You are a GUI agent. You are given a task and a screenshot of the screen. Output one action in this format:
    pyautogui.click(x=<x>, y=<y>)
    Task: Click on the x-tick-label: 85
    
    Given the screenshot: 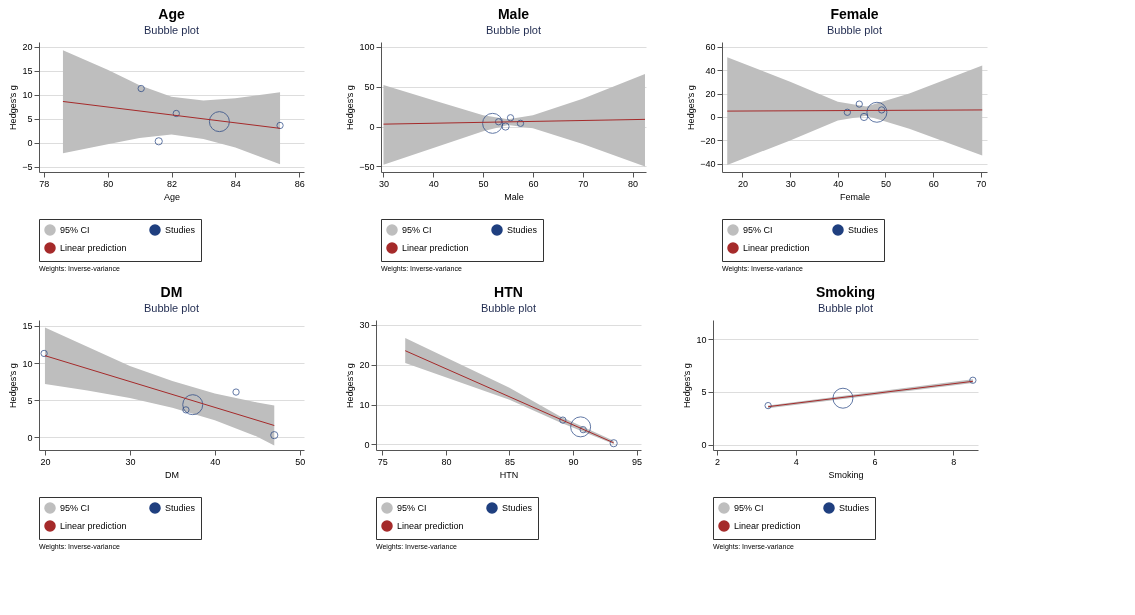 What is the action you would take?
    pyautogui.click(x=509, y=461)
    